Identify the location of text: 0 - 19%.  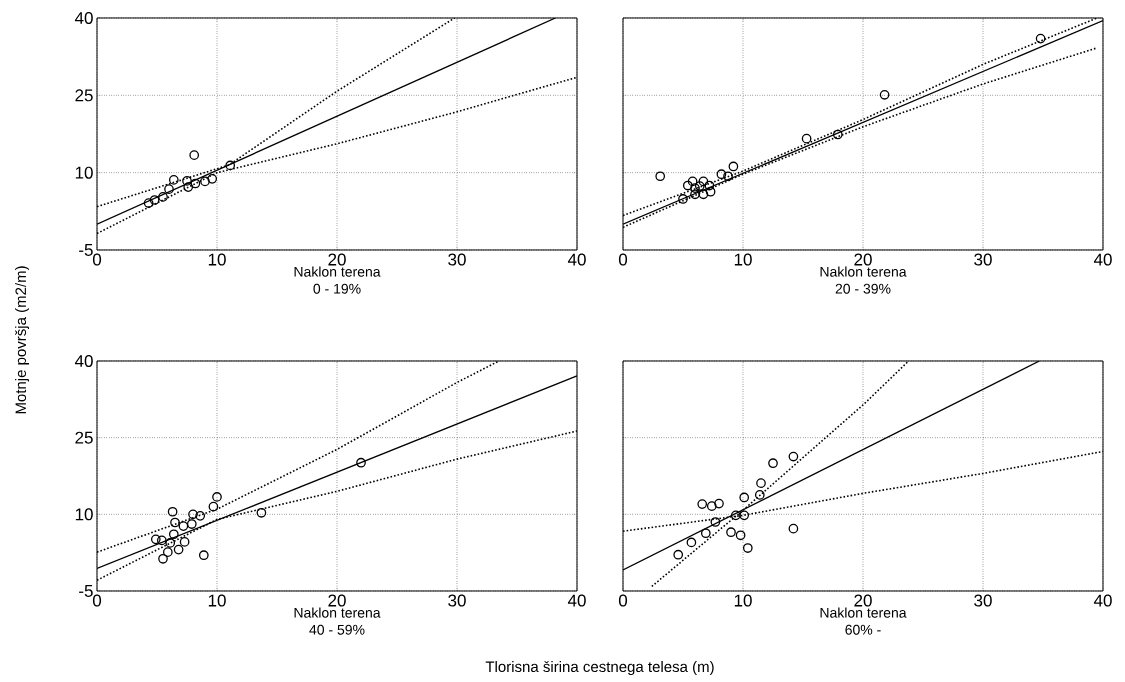
(337, 288).